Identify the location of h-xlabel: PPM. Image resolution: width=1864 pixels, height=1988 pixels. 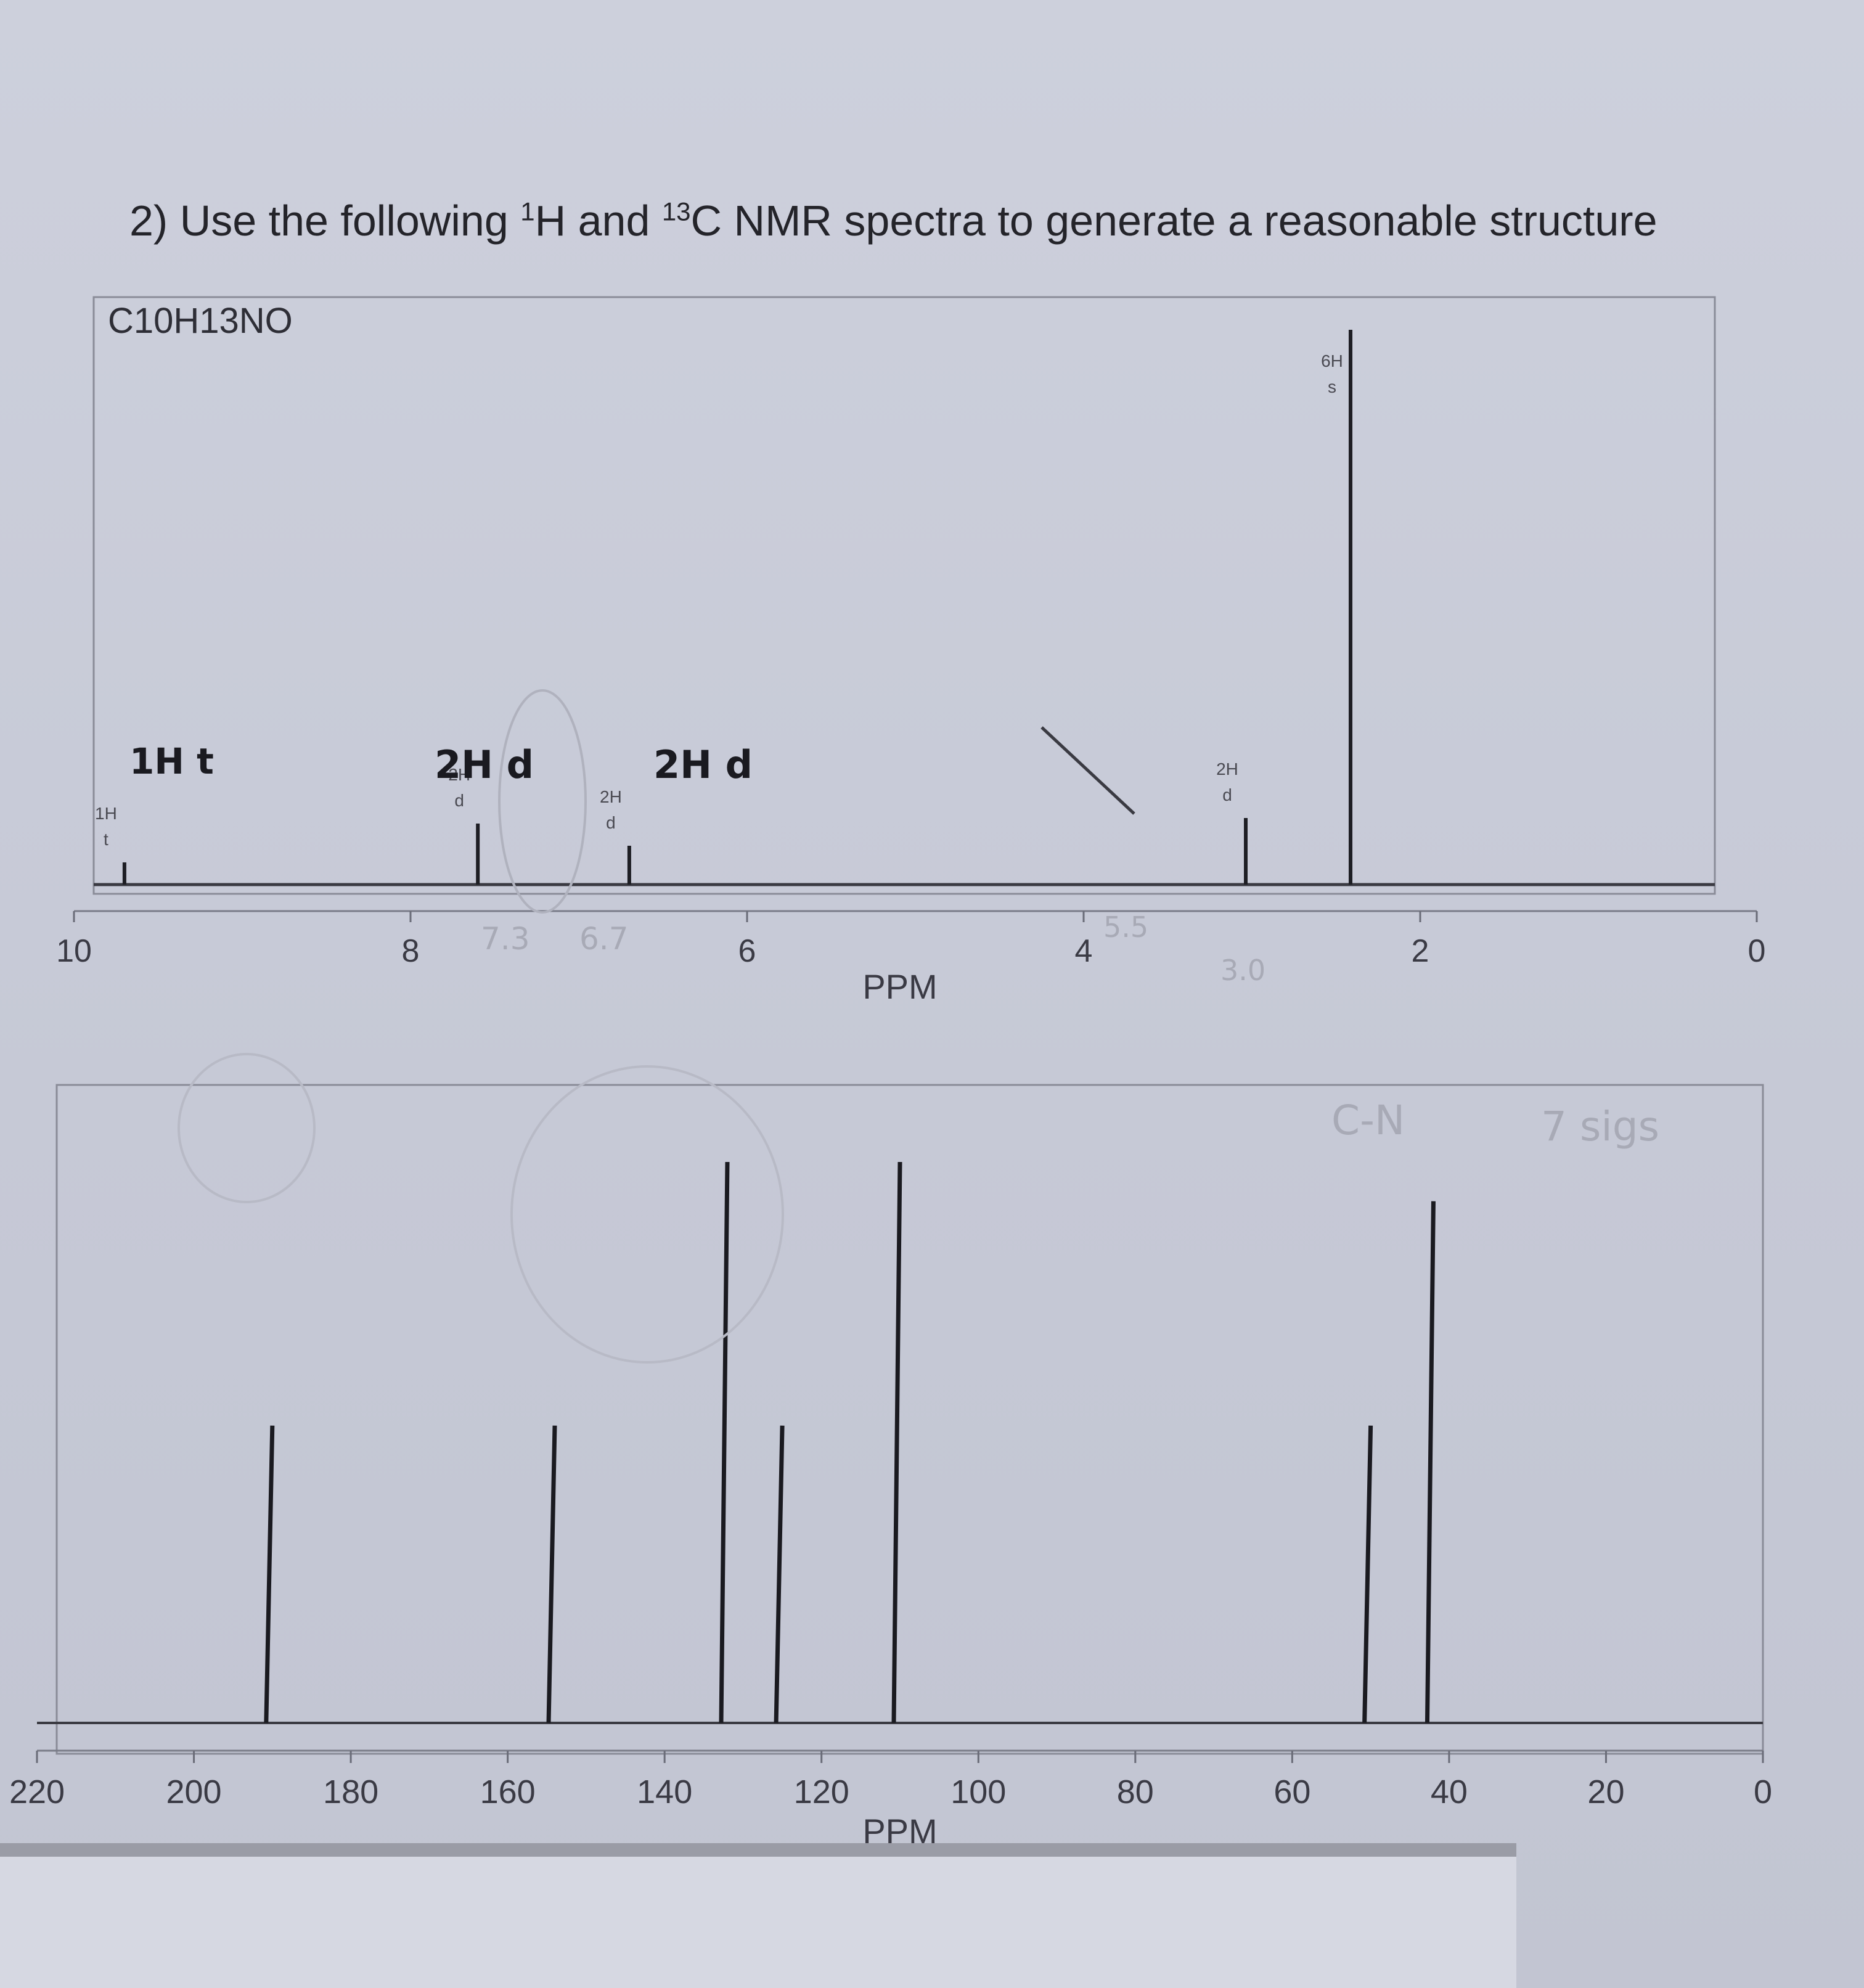
(899, 986).